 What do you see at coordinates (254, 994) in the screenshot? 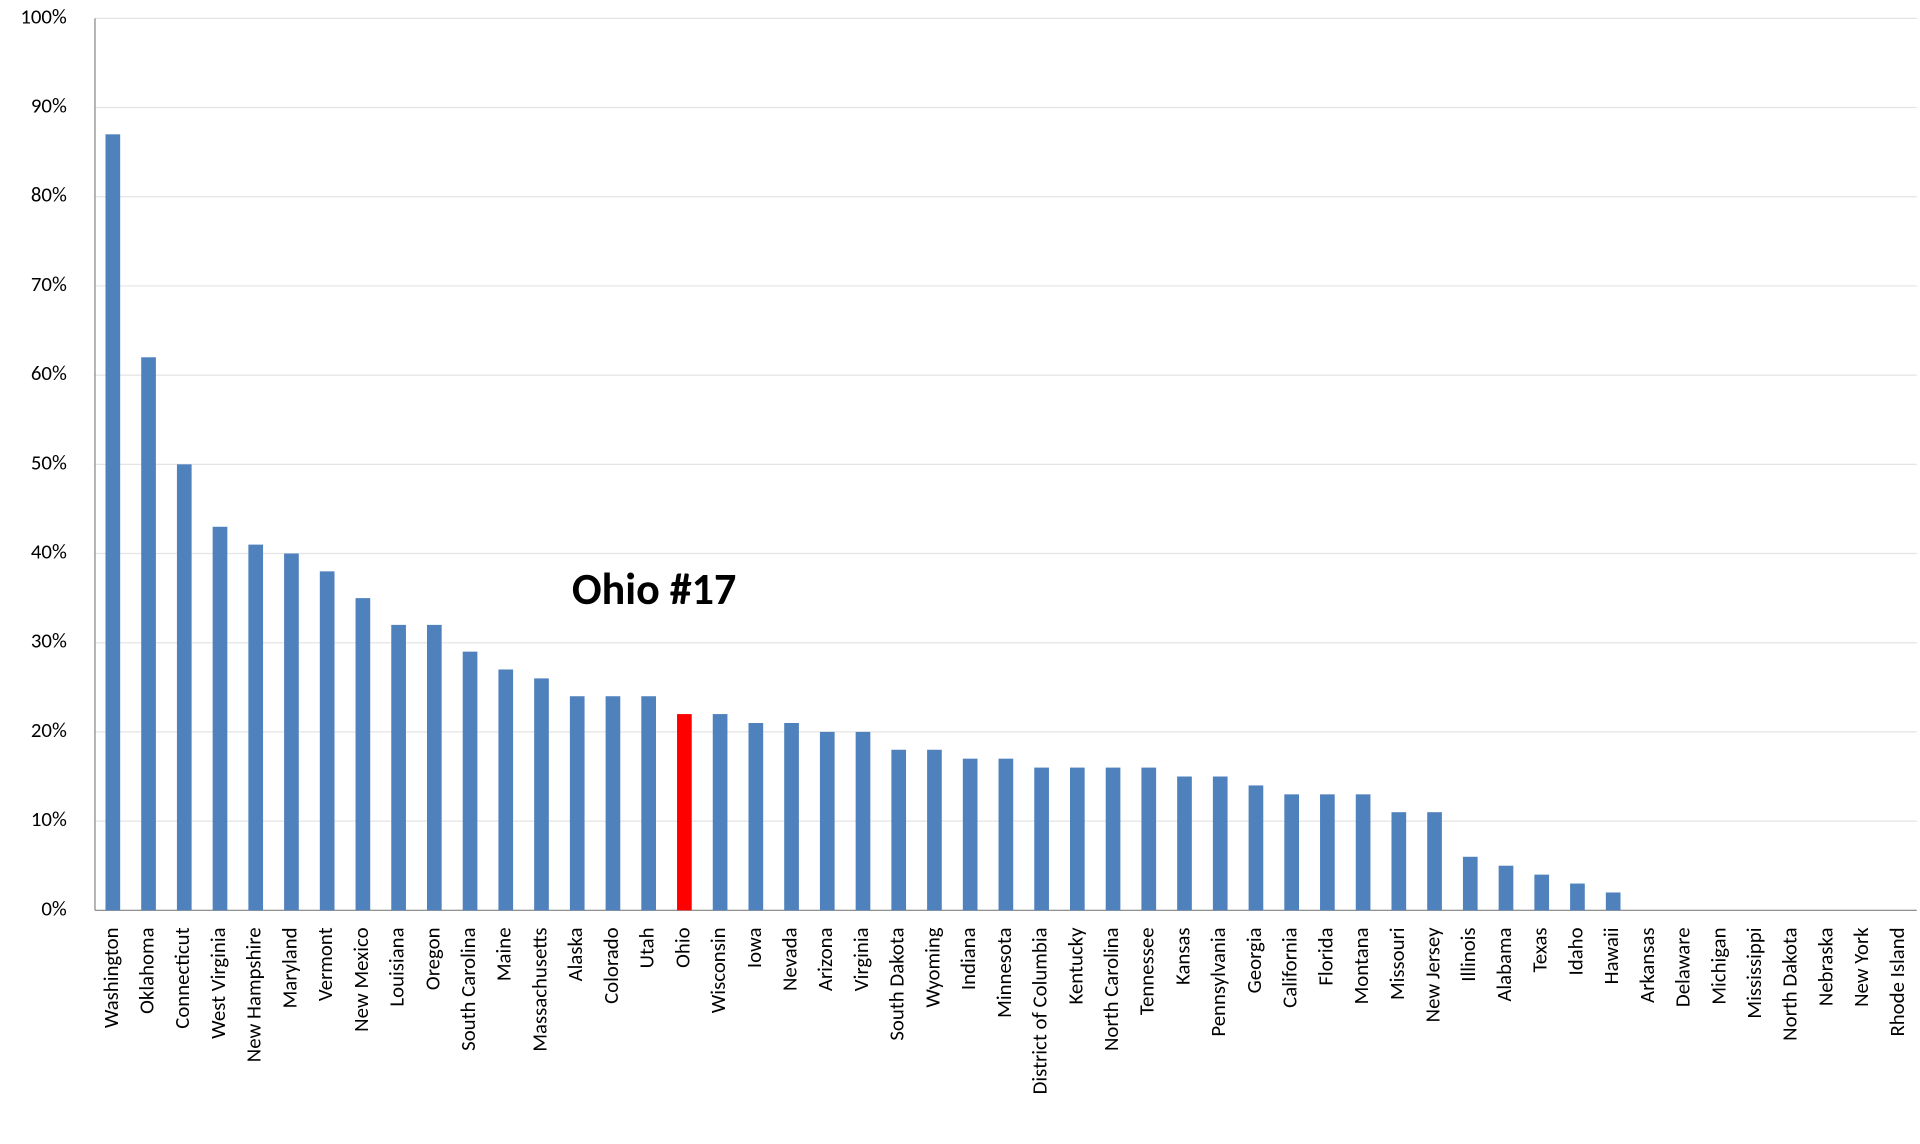
I see `x-tick-label: New Hampshire` at bounding box center [254, 994].